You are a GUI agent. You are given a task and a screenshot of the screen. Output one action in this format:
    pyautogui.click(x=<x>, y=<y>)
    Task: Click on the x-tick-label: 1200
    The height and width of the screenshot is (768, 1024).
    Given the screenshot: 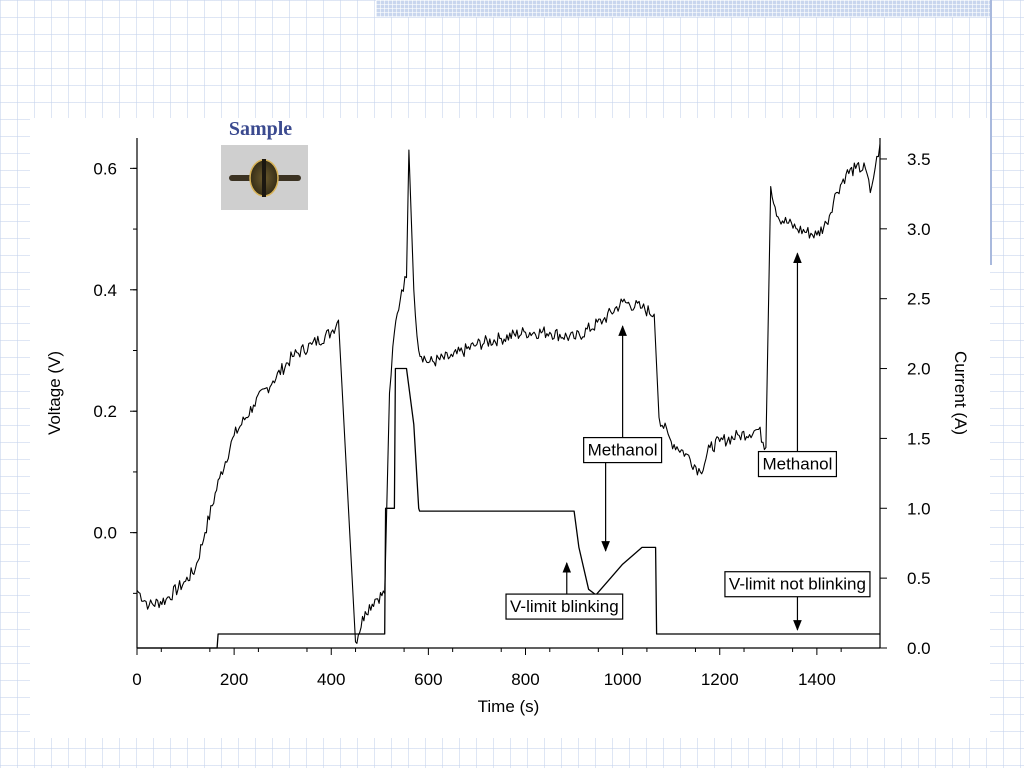 What is the action you would take?
    pyautogui.click(x=720, y=679)
    